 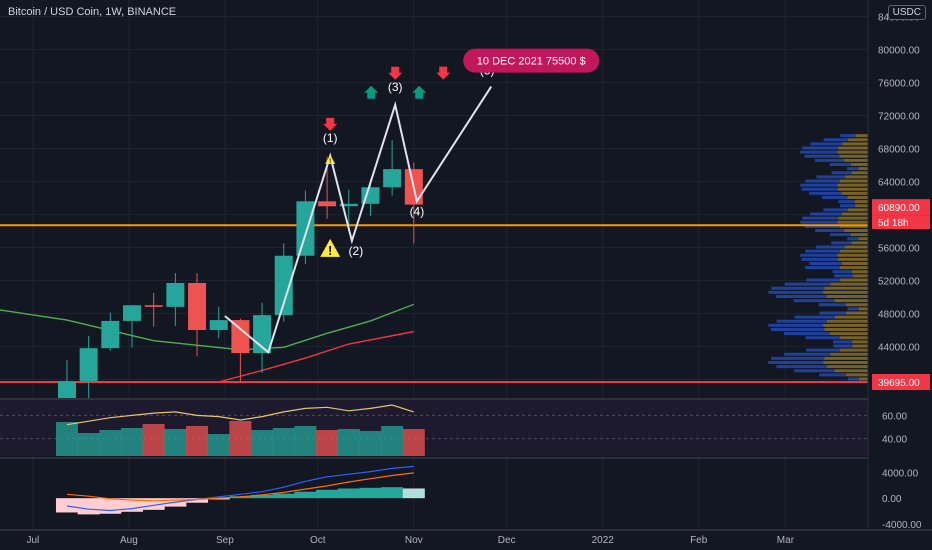 I want to click on time-tick-label: Feb, so click(x=699, y=540).